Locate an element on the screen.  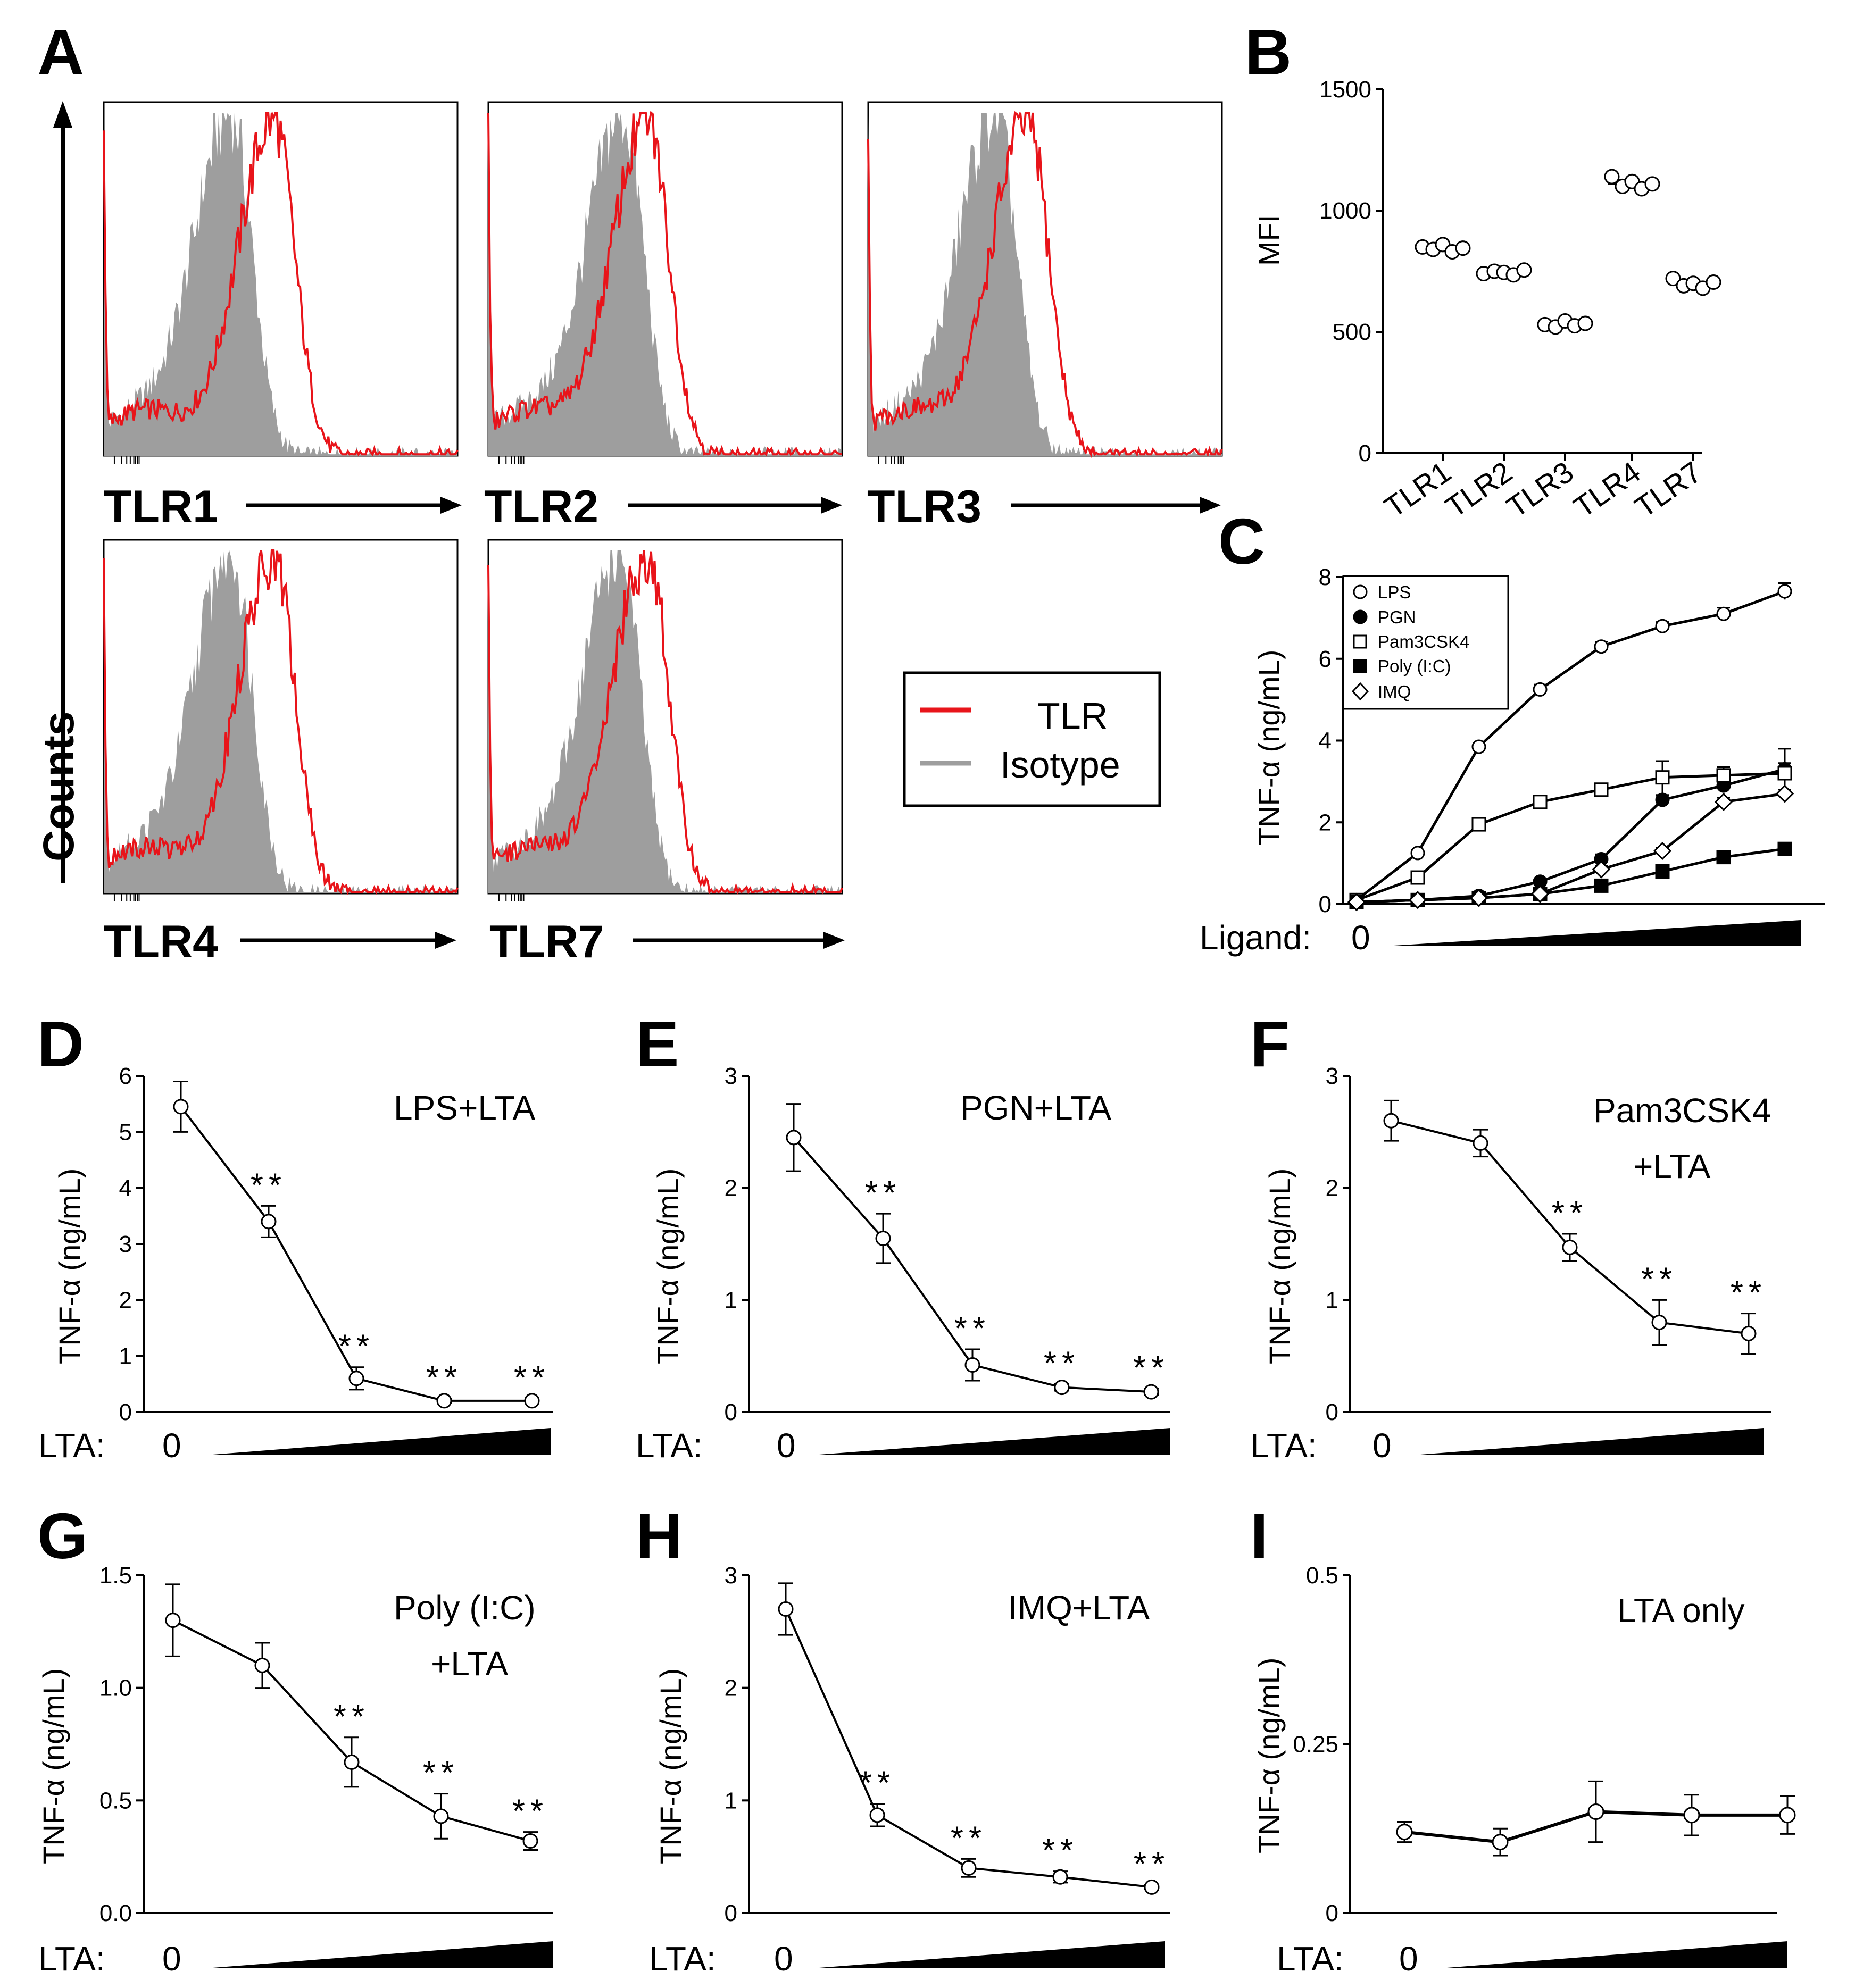
legend-box is located at coordinates (1032, 739).